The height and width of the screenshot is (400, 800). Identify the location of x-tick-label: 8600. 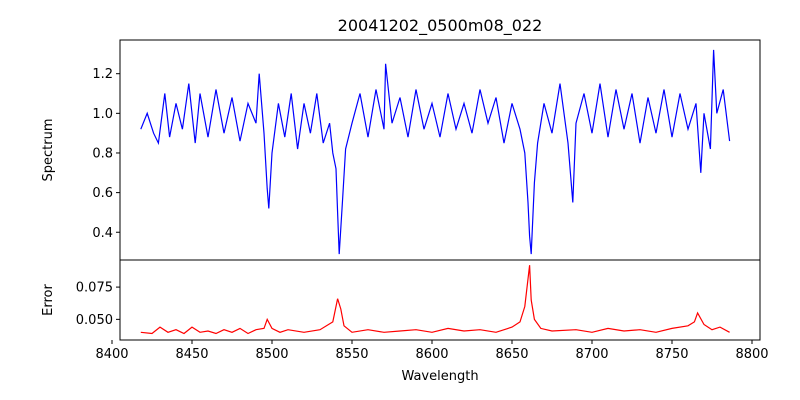
(431, 354).